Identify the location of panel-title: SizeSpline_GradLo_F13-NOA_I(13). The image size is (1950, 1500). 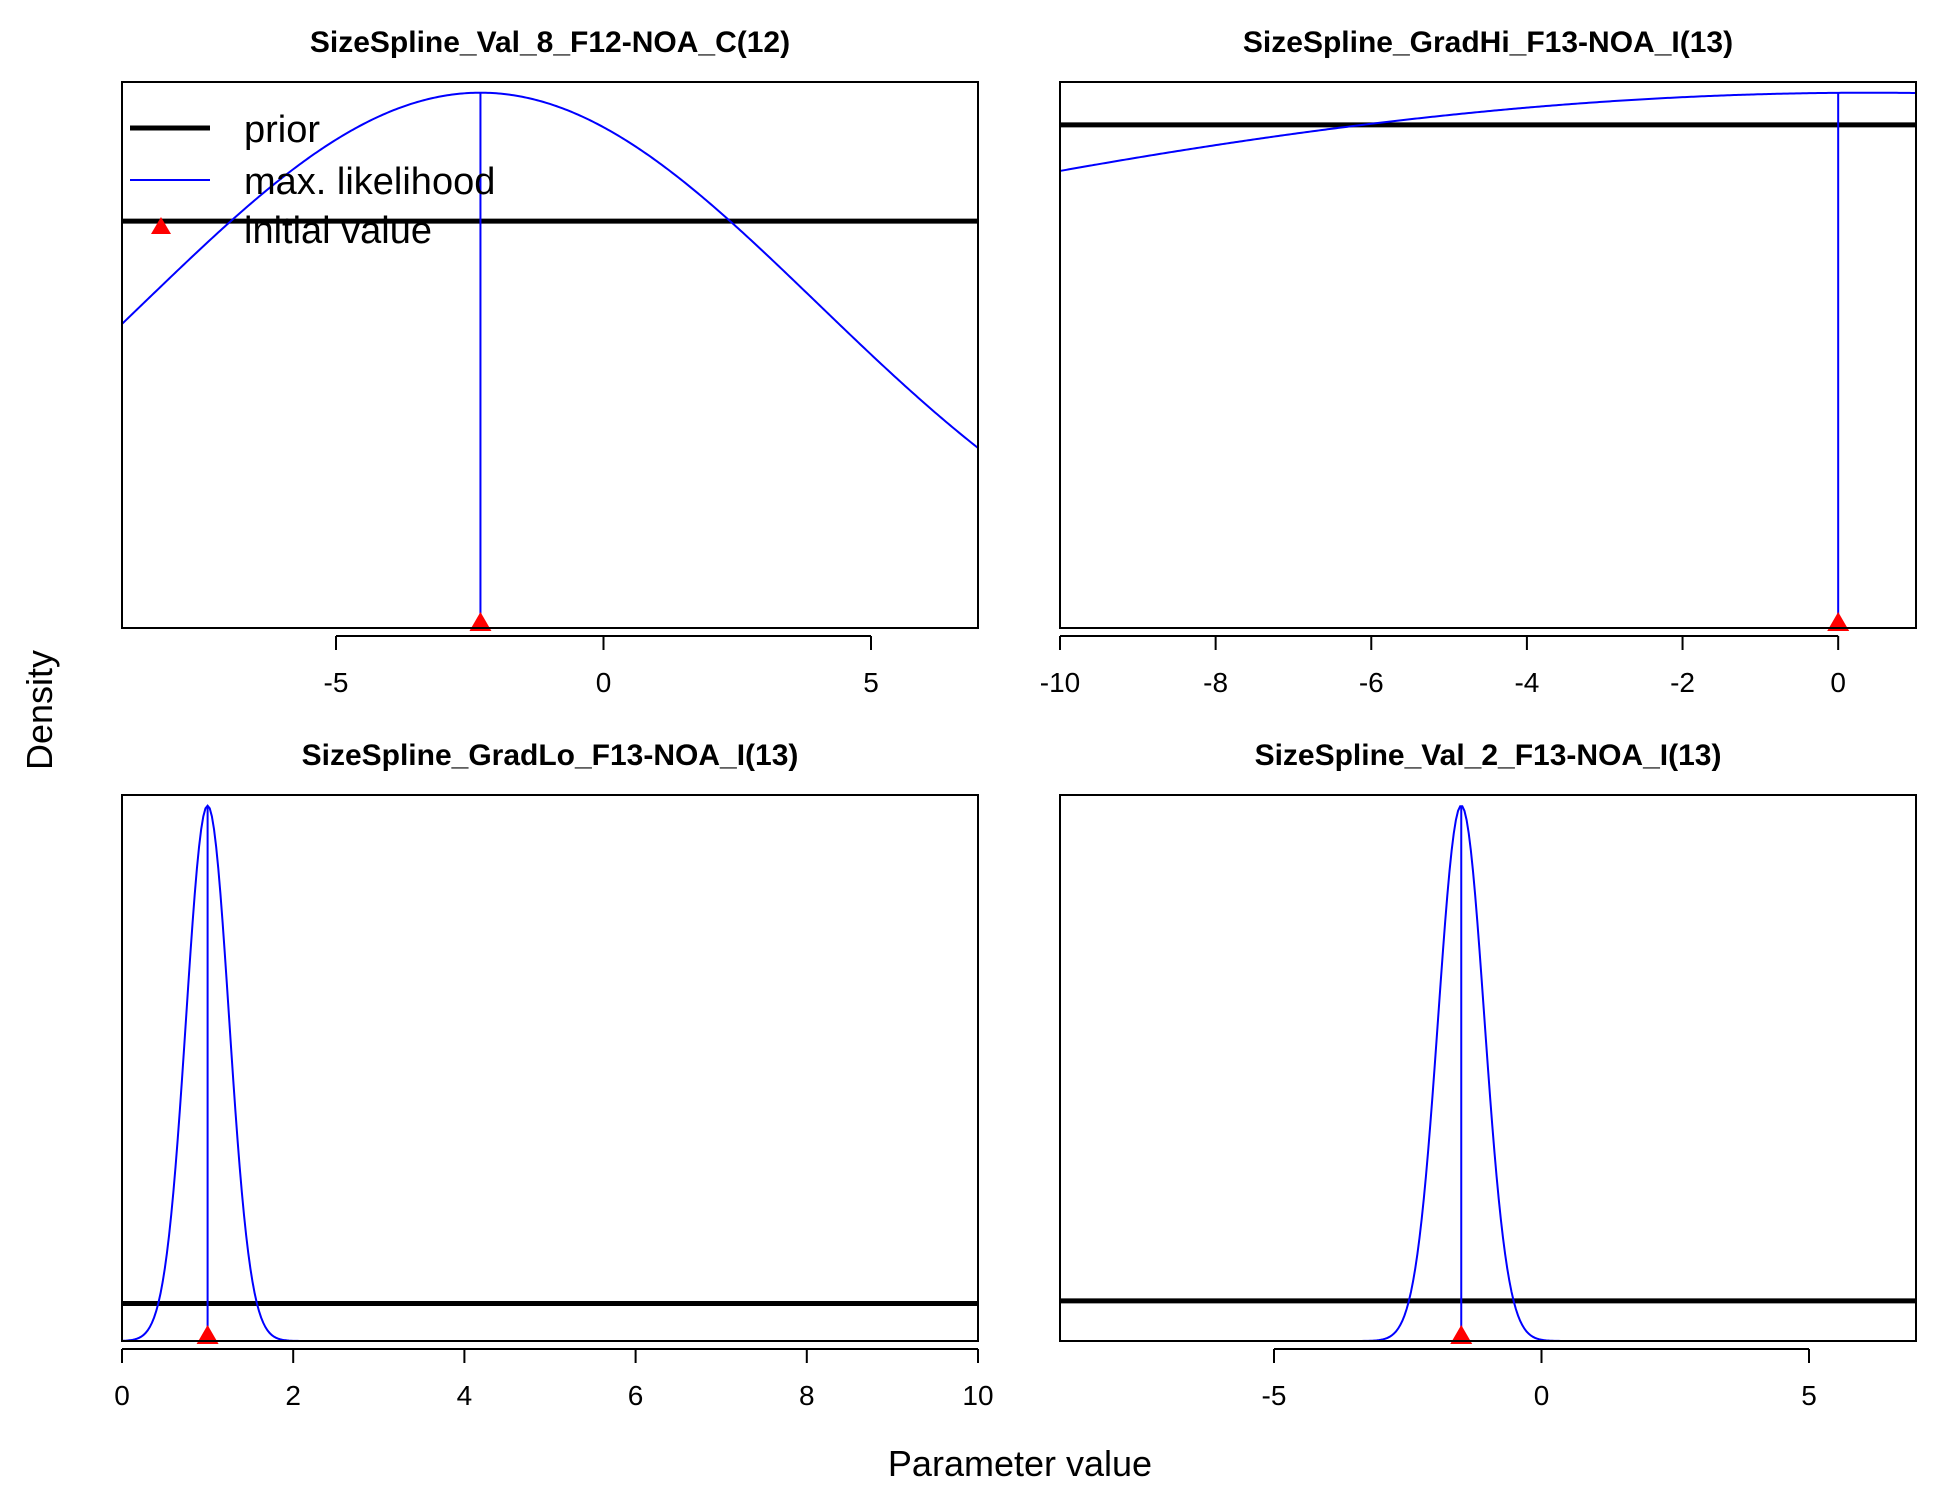
(550, 755).